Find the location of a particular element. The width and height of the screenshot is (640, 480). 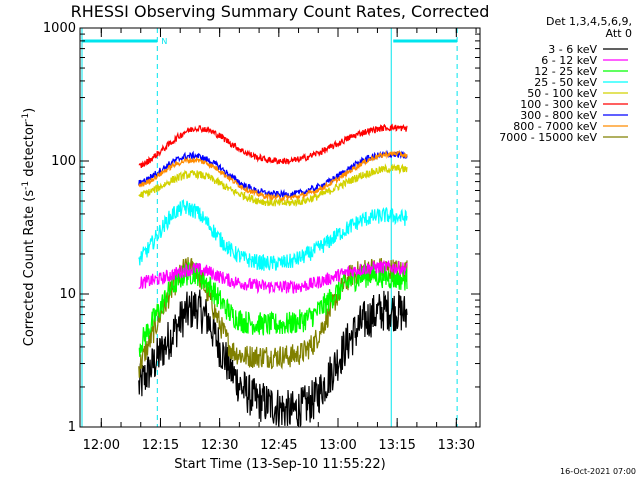

x-tick-label: 12:00 is located at coordinates (101, 445).